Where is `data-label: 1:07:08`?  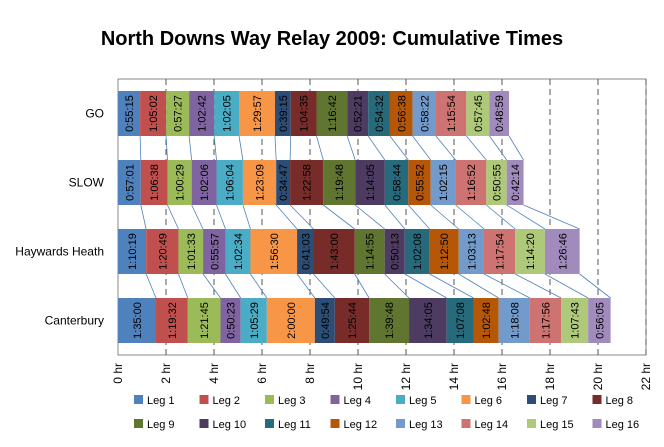 data-label: 1:07:08 is located at coordinates (461, 320).